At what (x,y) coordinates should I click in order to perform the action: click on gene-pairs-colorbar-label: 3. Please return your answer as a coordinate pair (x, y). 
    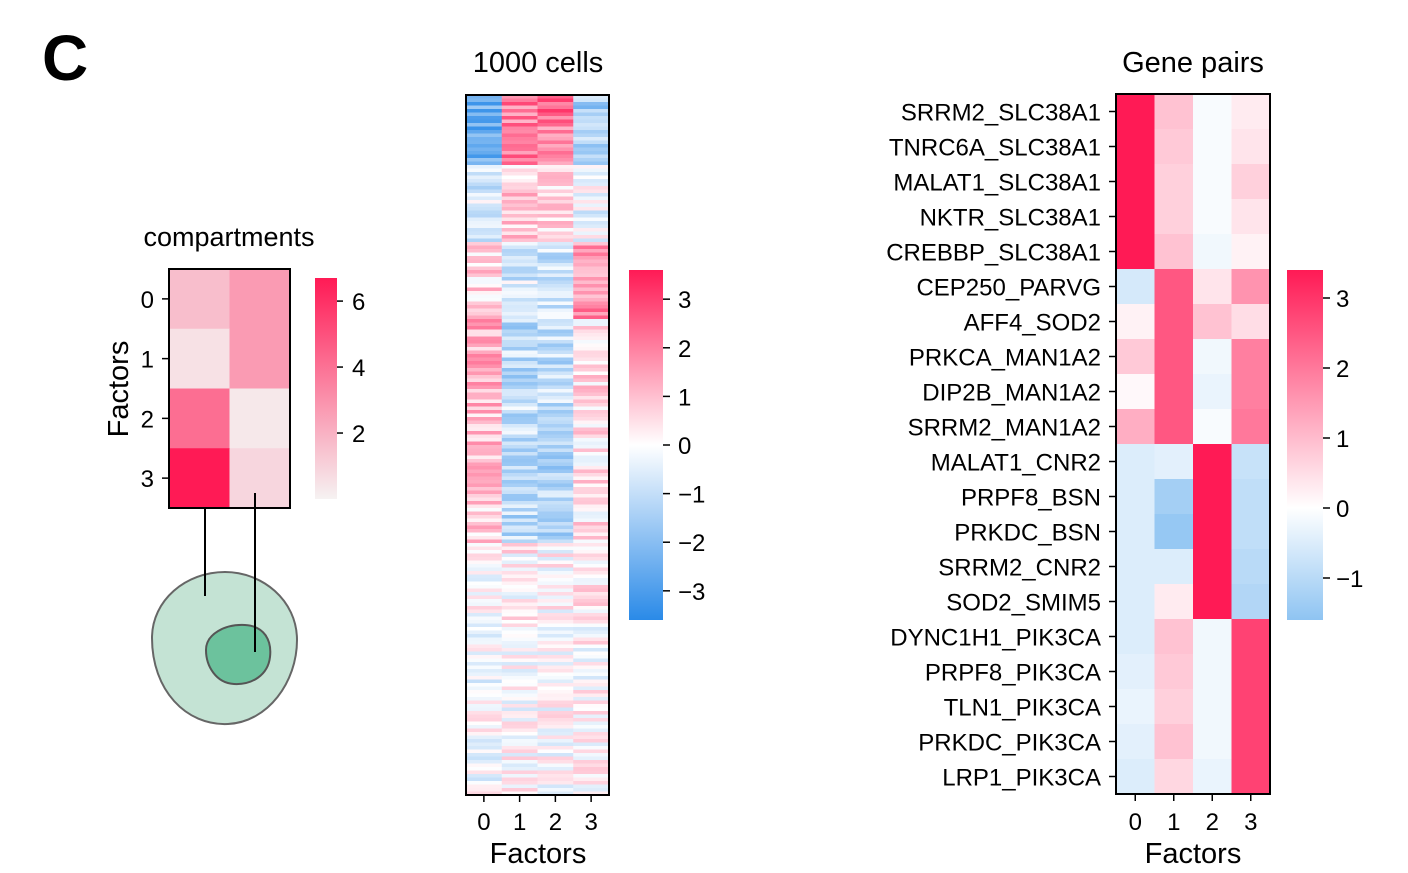
    Looking at the image, I should click on (1342, 299).